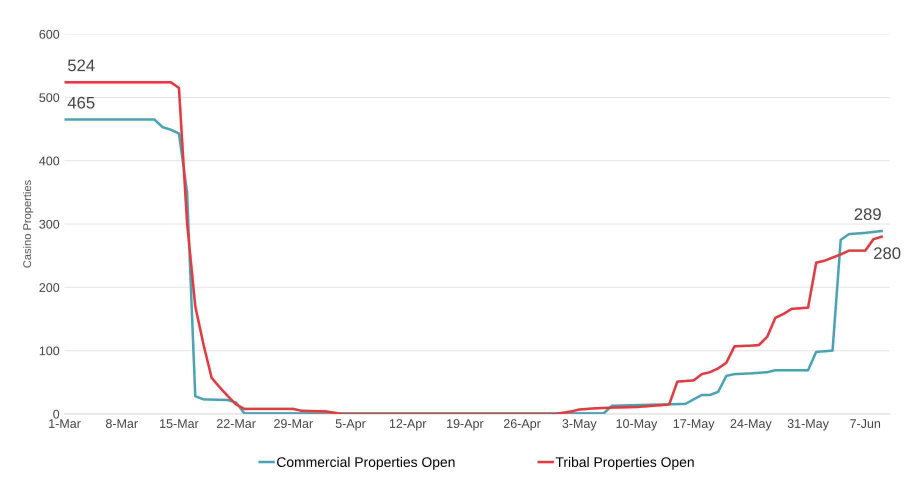  I want to click on legend-label: Commercial Properties Open, so click(366, 463).